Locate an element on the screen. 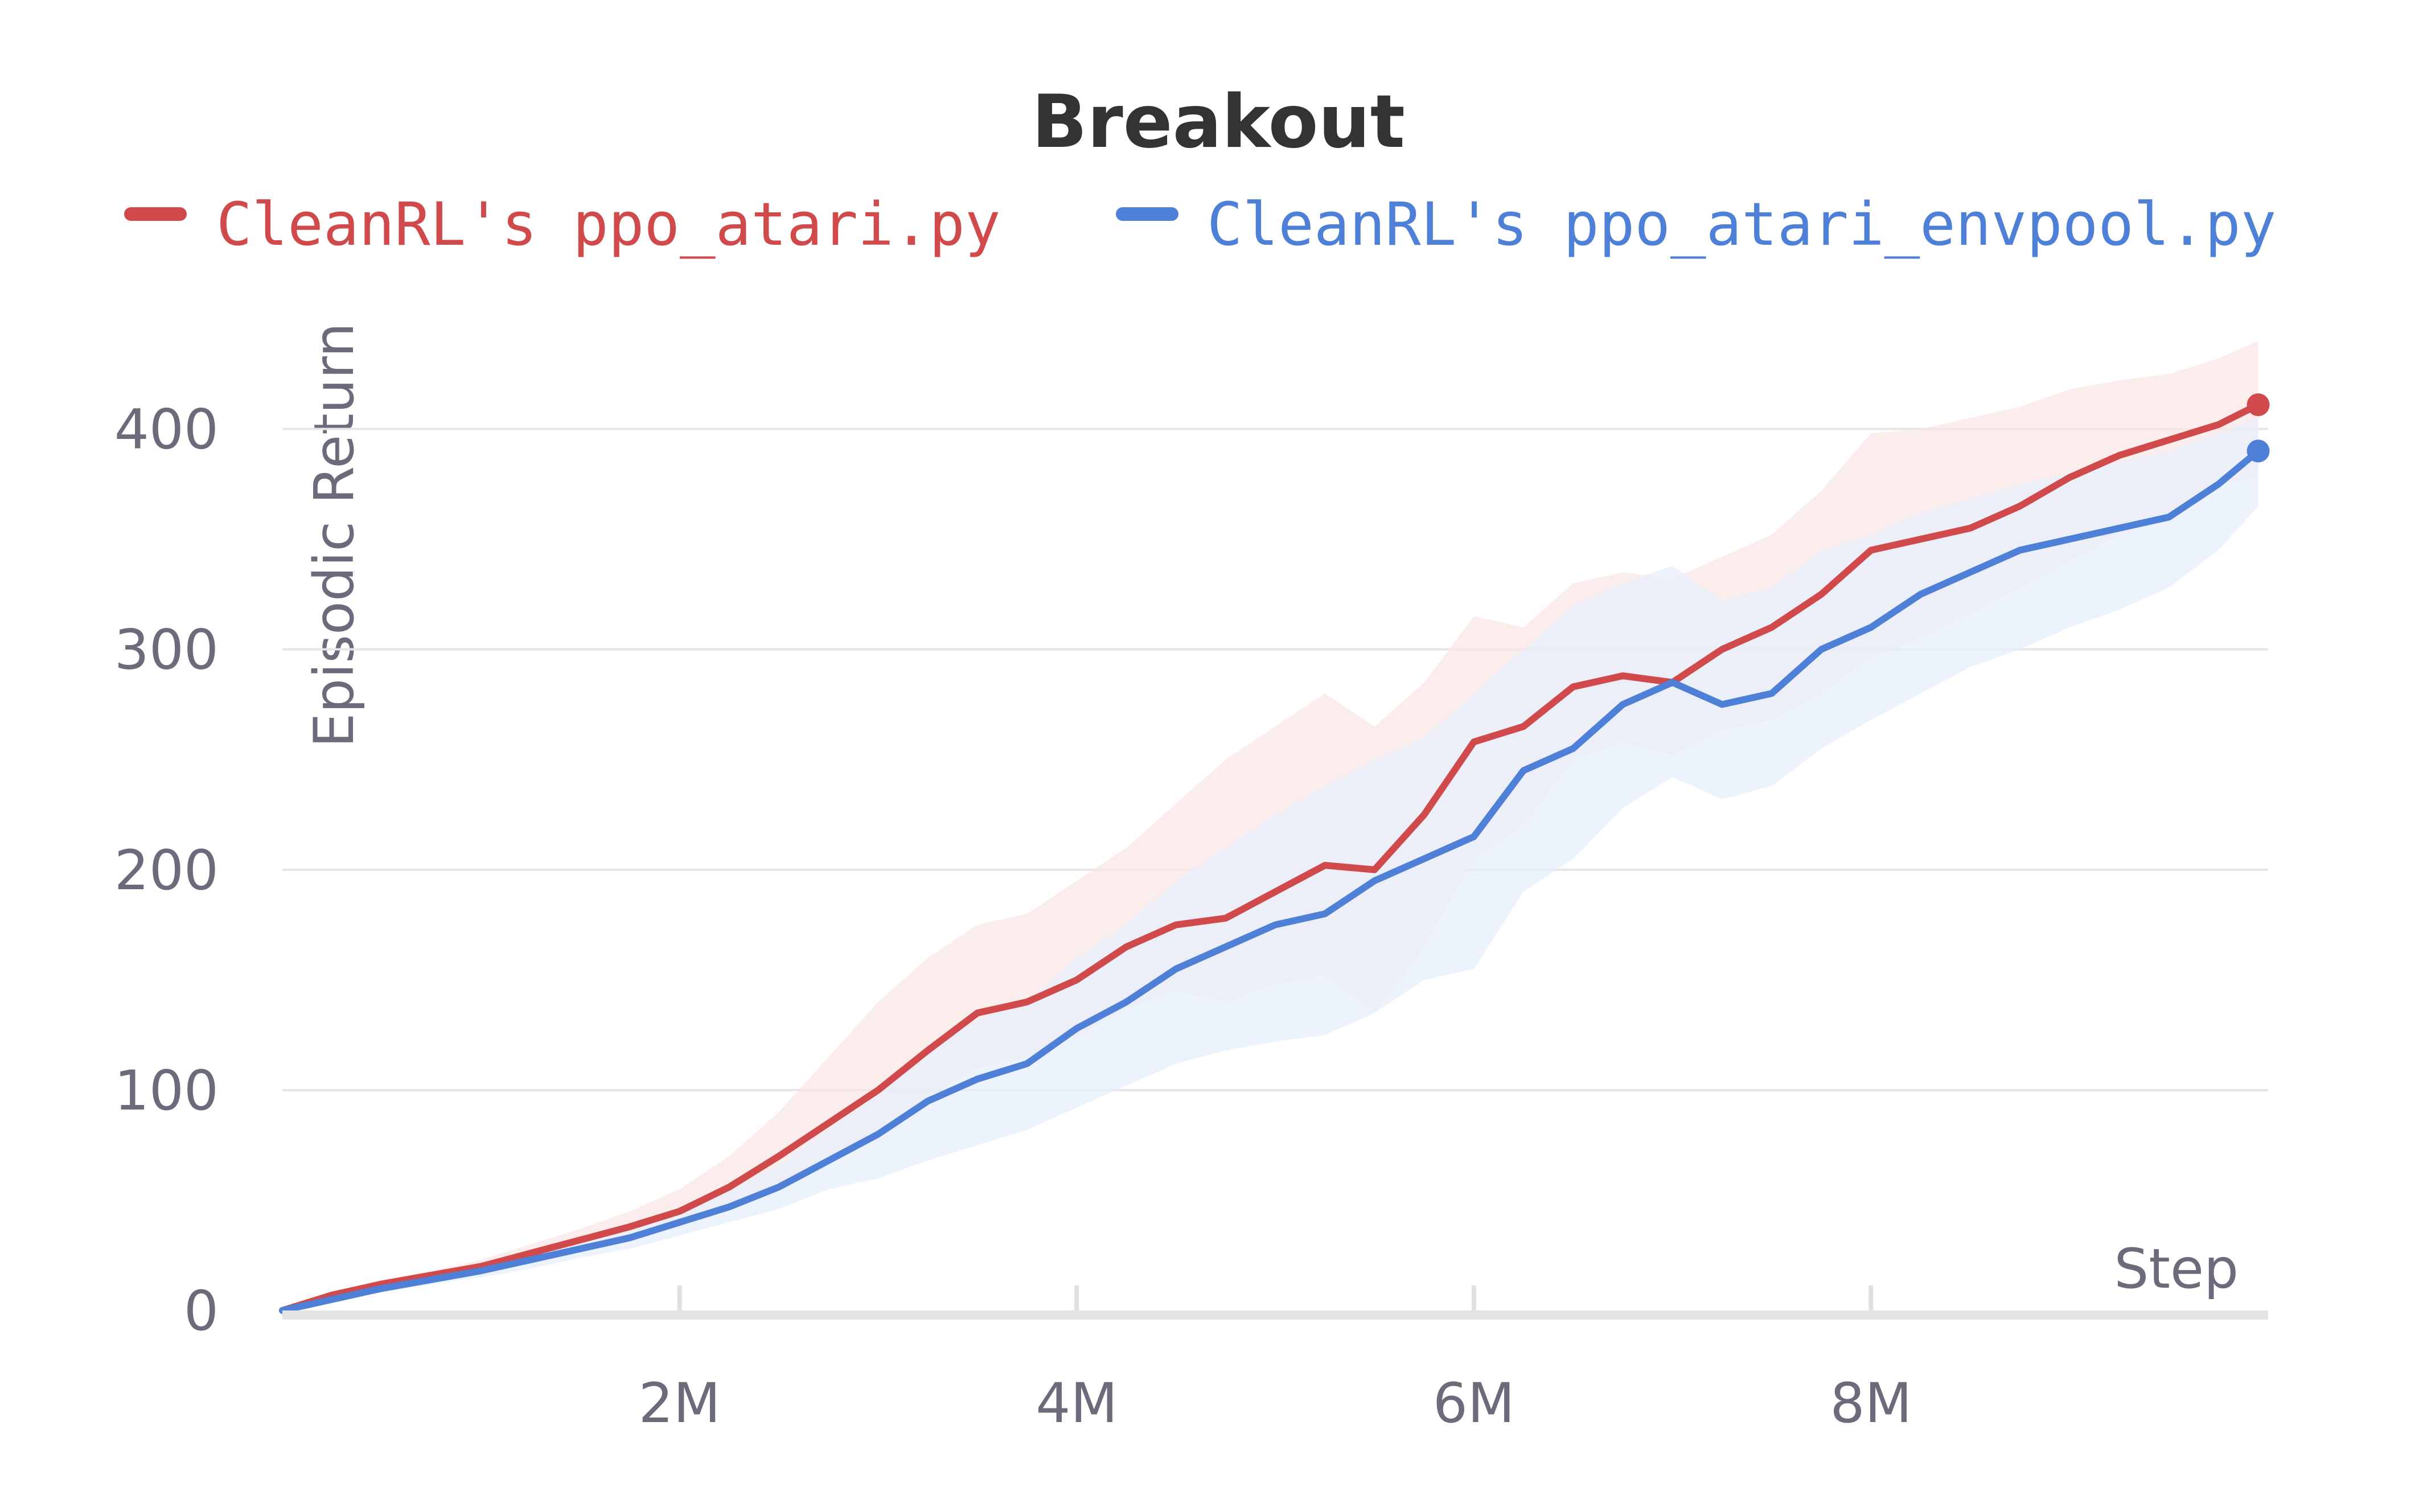 The image size is (2423, 1512). x-axis-label: Step is located at coordinates (2176, 1269).